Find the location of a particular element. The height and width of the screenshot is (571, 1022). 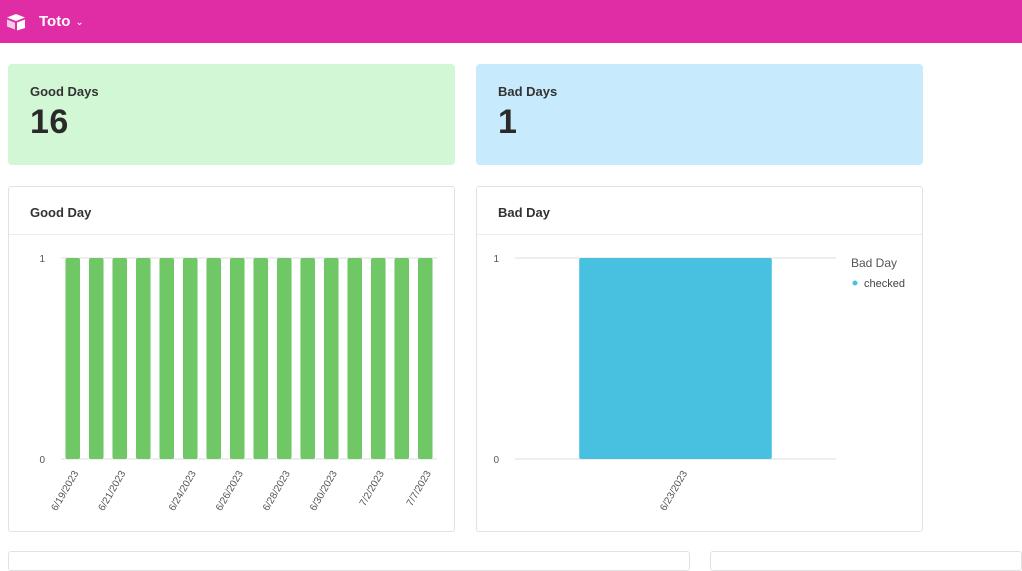

x-tick-label: 6/19/2023 is located at coordinates (66, 491).